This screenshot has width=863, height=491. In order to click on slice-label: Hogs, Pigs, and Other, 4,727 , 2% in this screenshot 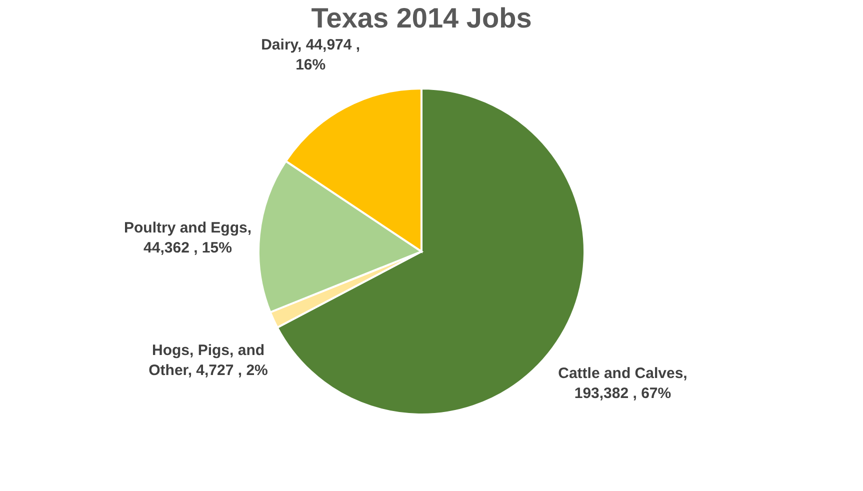, I will do `click(208, 361)`.